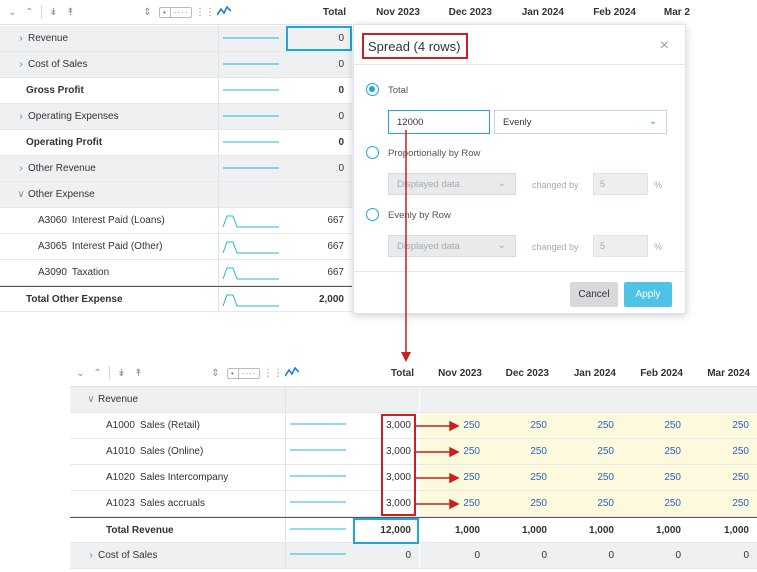 The width and height of the screenshot is (757, 572). I want to click on table-row: › Revenue 0, so click(176, 39).